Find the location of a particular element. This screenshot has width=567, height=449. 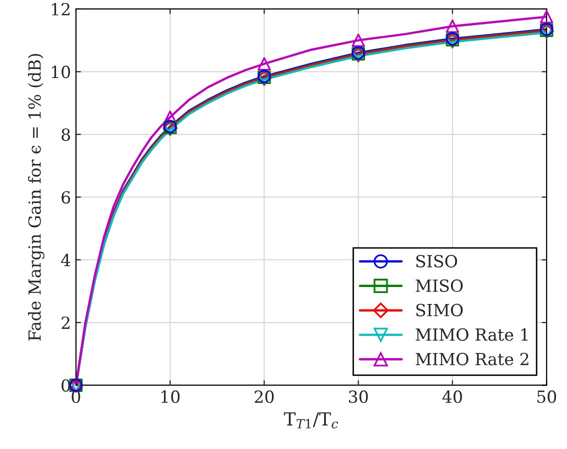

y-axis-title: Fade Margin Gain for ϵ = 1% (dB) is located at coordinates (36, 197).